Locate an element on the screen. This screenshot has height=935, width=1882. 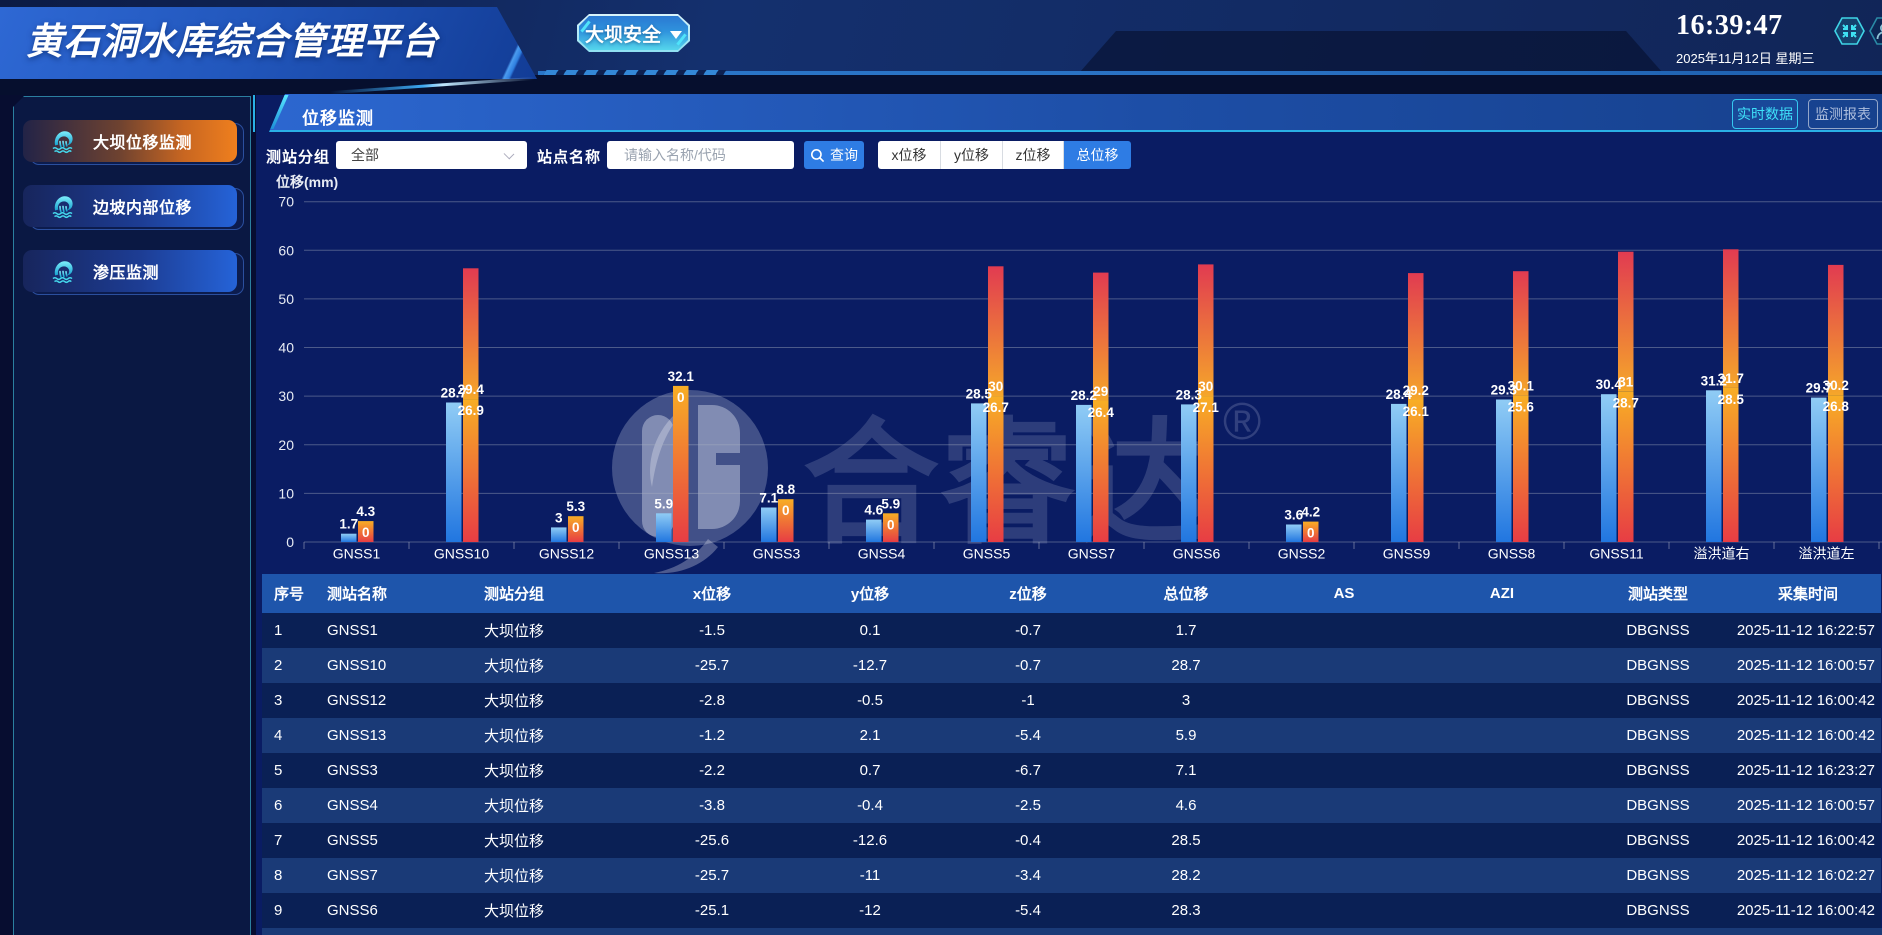
svg-text: 30.2 is located at coordinates (1836, 385).